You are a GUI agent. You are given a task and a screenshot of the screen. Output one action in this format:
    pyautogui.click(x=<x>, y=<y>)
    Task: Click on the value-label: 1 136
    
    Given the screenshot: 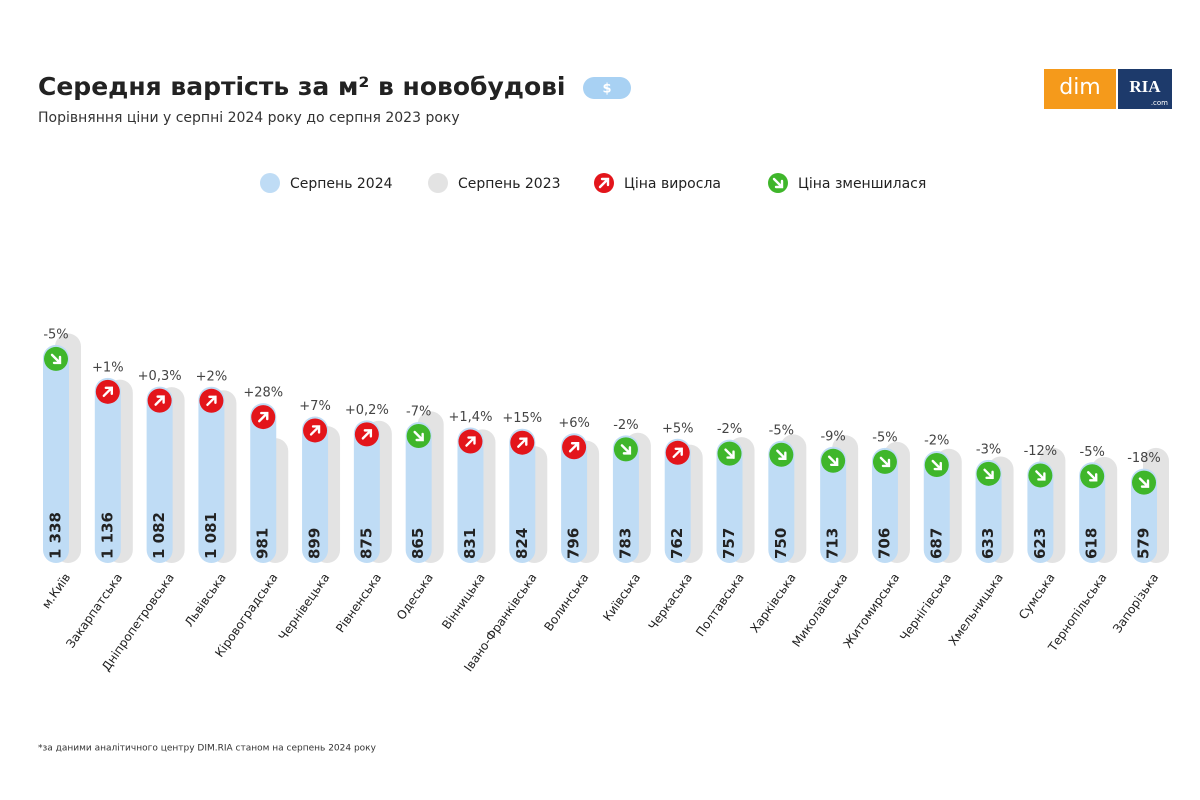 What is the action you would take?
    pyautogui.click(x=107, y=535)
    